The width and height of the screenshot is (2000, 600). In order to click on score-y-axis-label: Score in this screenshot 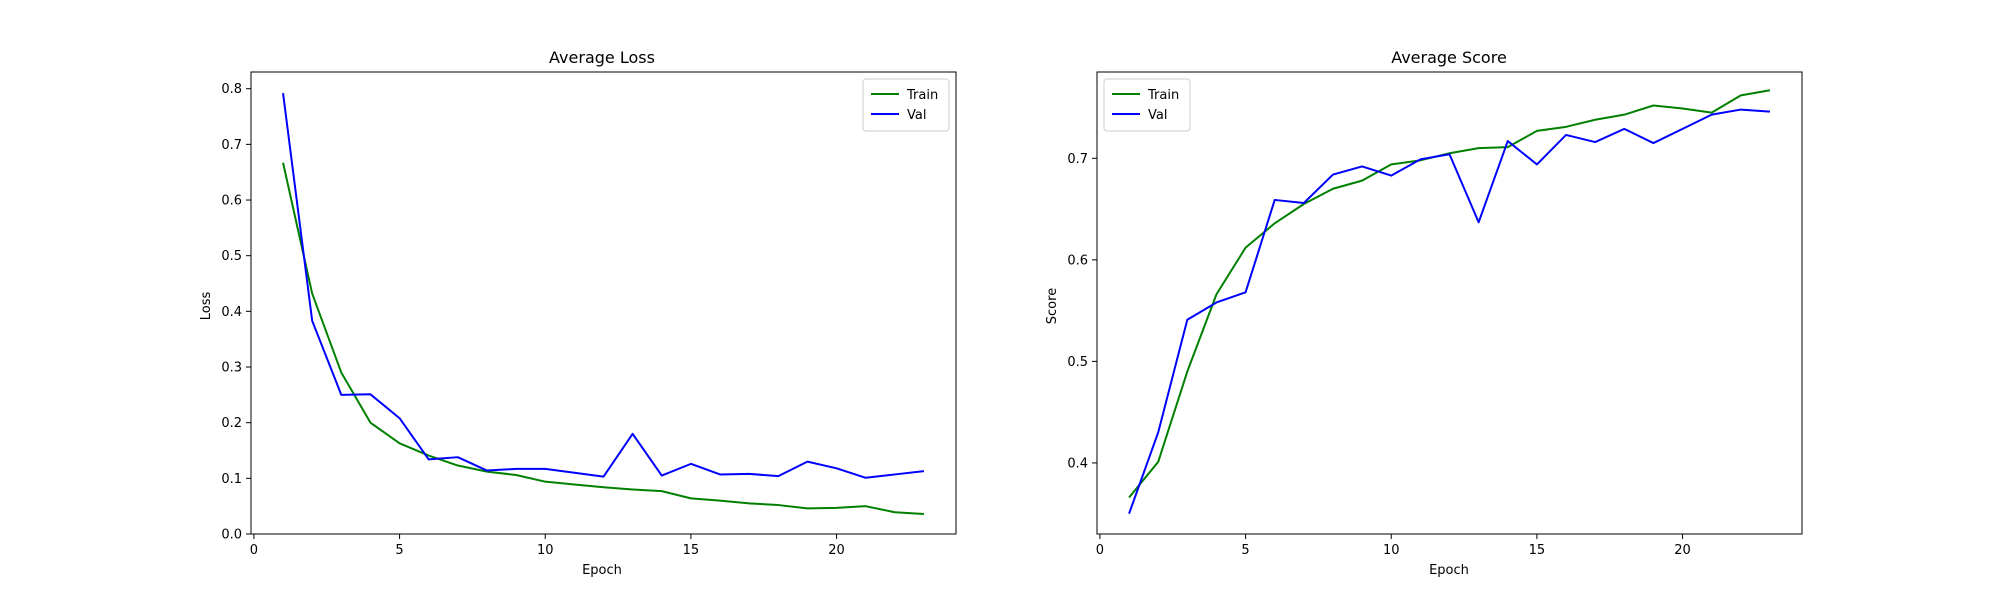, I will do `click(1052, 306)`.